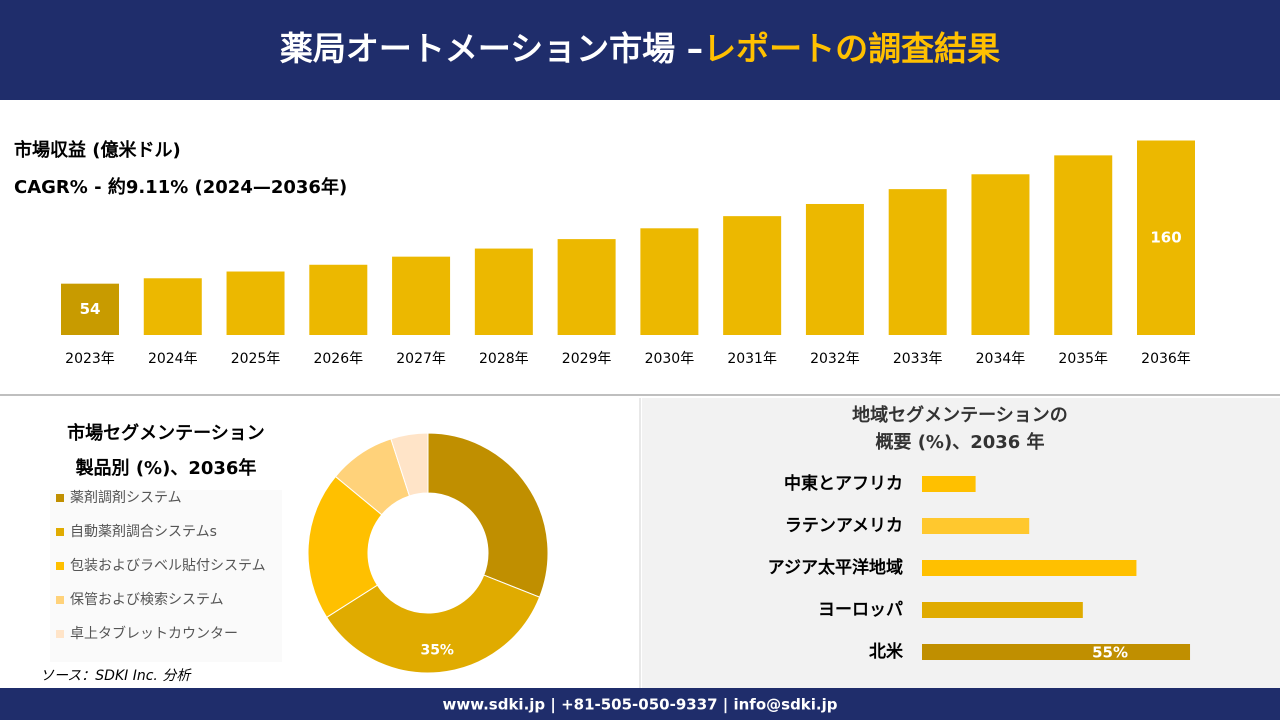  What do you see at coordinates (166, 576) in the screenshot?
I see `legend-box` at bounding box center [166, 576].